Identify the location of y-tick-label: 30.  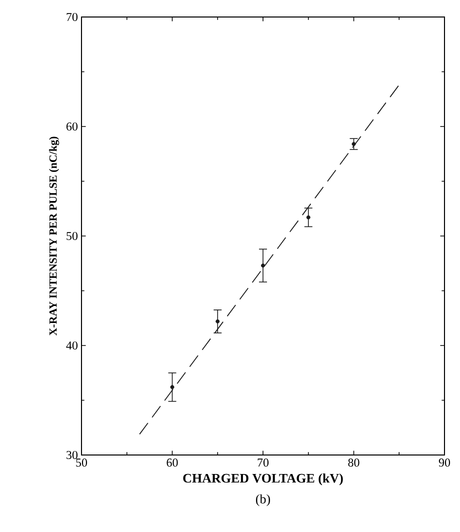
(72, 455).